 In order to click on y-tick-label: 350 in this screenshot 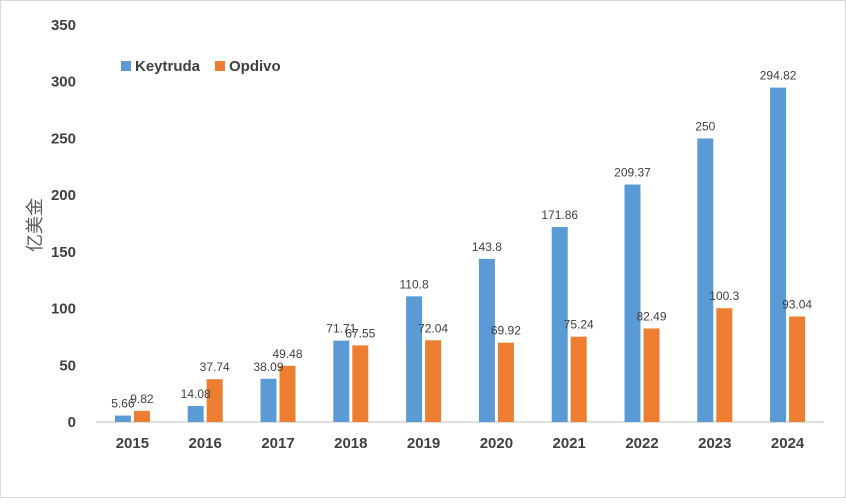, I will do `click(63, 25)`.